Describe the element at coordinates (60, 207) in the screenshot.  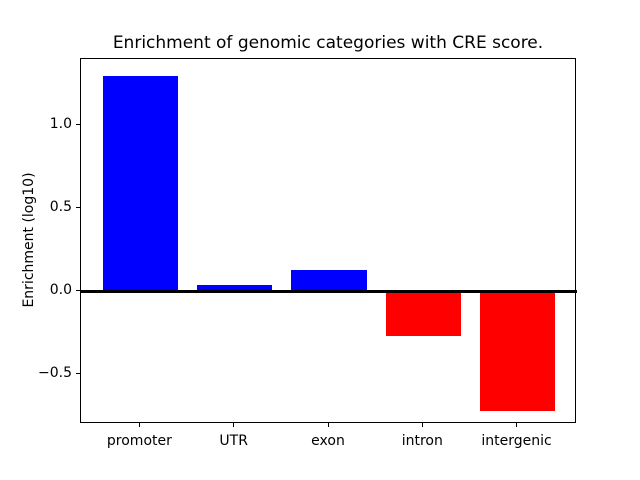
I see `y-tick-label: 0.5` at that location.